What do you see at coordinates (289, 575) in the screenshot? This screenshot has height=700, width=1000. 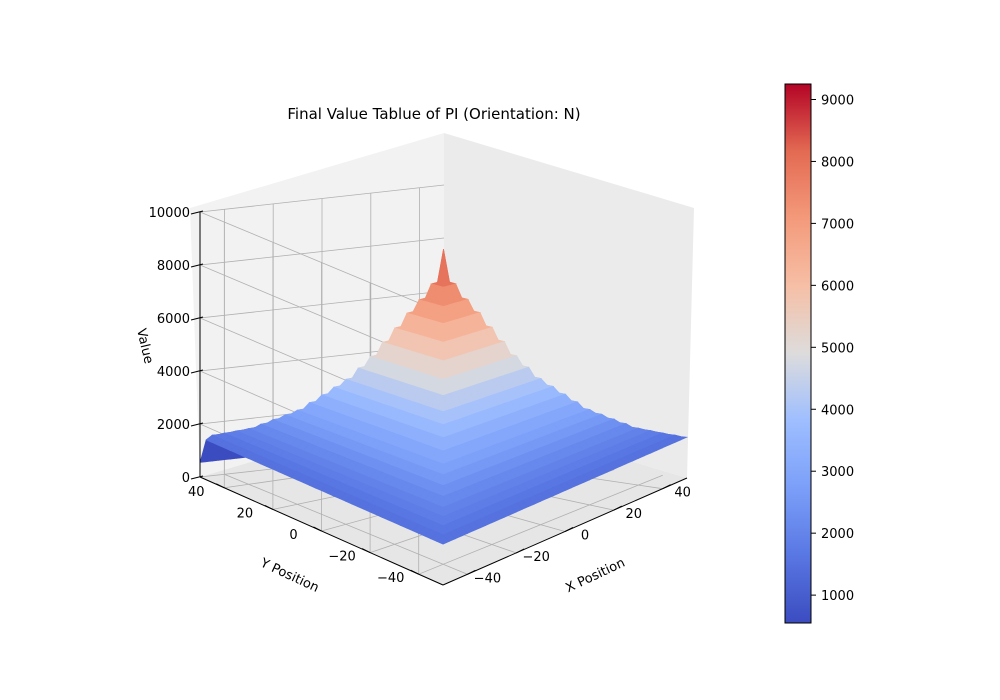 I see `y-axis-label: Y Position` at bounding box center [289, 575].